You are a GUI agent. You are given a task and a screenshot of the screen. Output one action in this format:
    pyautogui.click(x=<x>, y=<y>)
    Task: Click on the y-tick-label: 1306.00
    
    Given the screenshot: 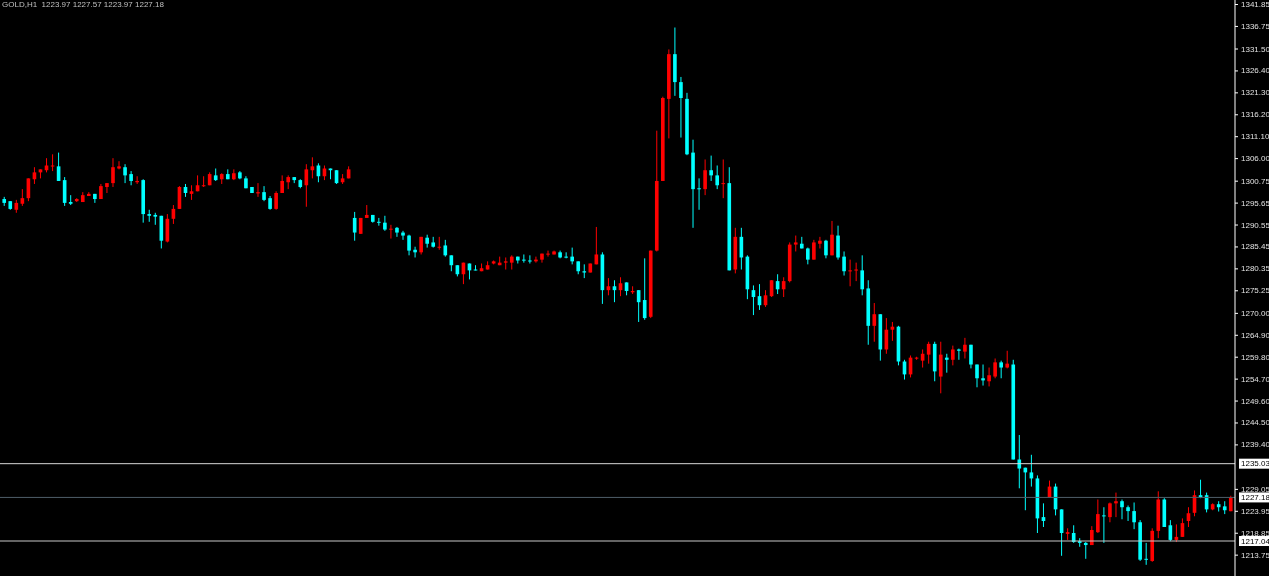 What is the action you would take?
    pyautogui.click(x=1255, y=159)
    